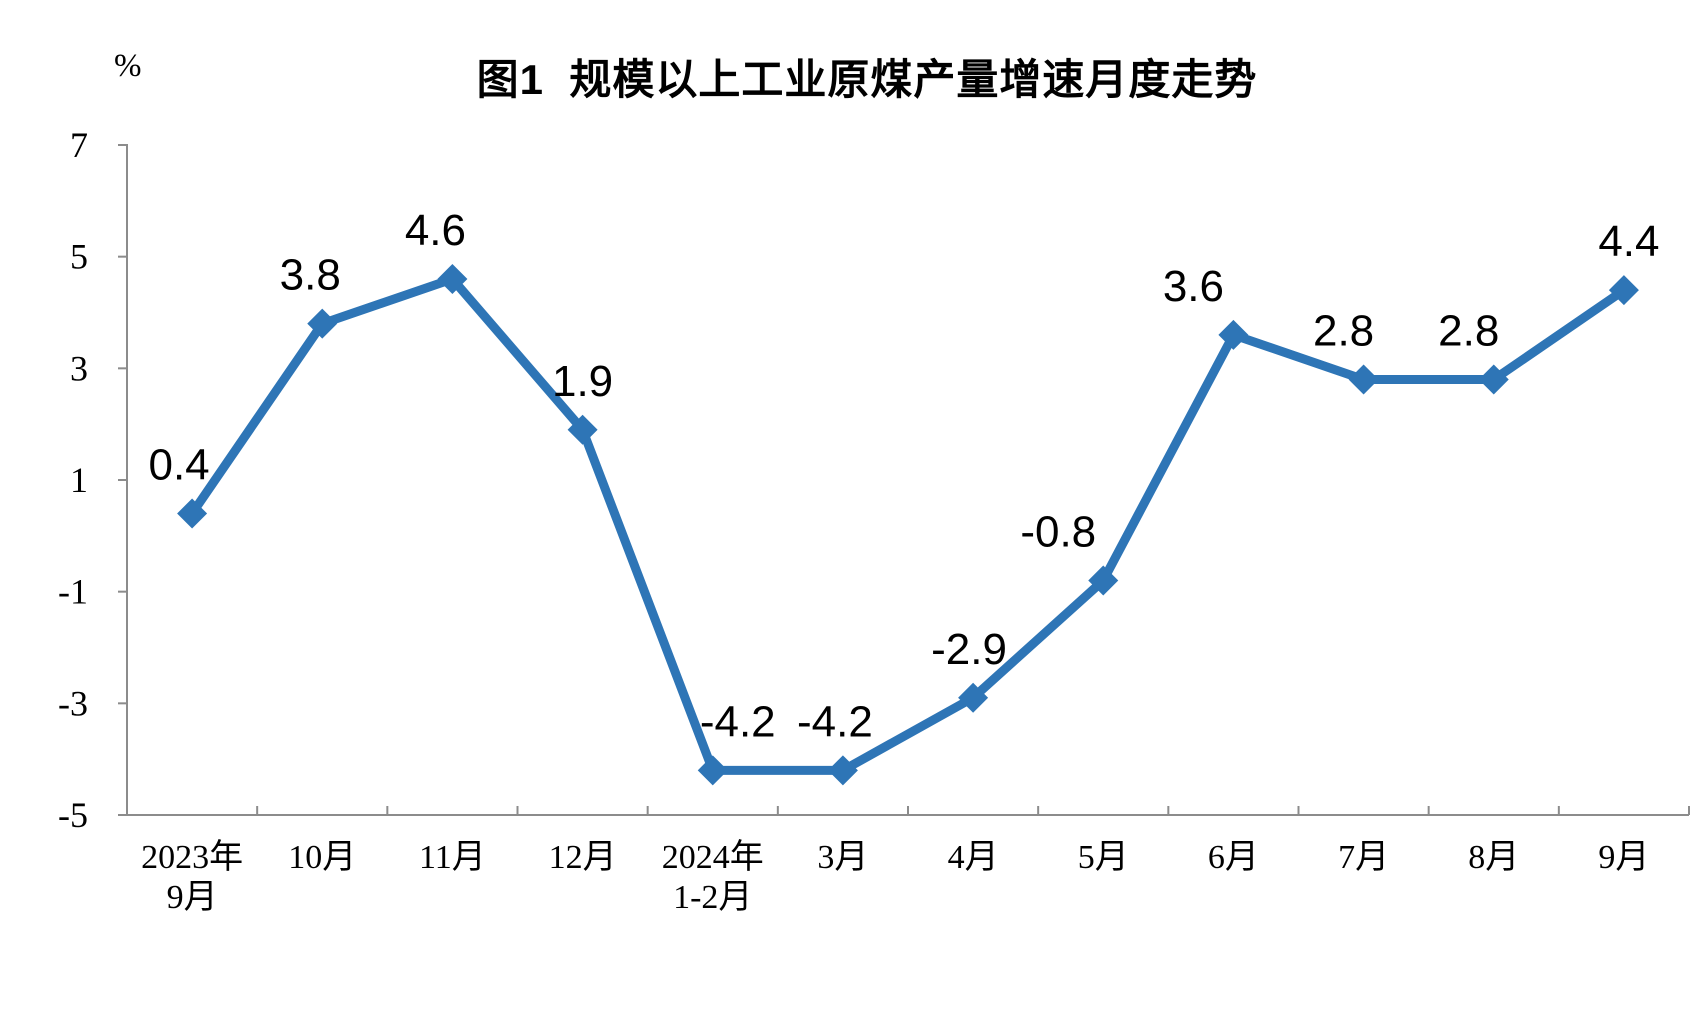 This screenshot has width=1698, height=1026. What do you see at coordinates (969, 649) in the screenshot?
I see `data-label: -2.9` at bounding box center [969, 649].